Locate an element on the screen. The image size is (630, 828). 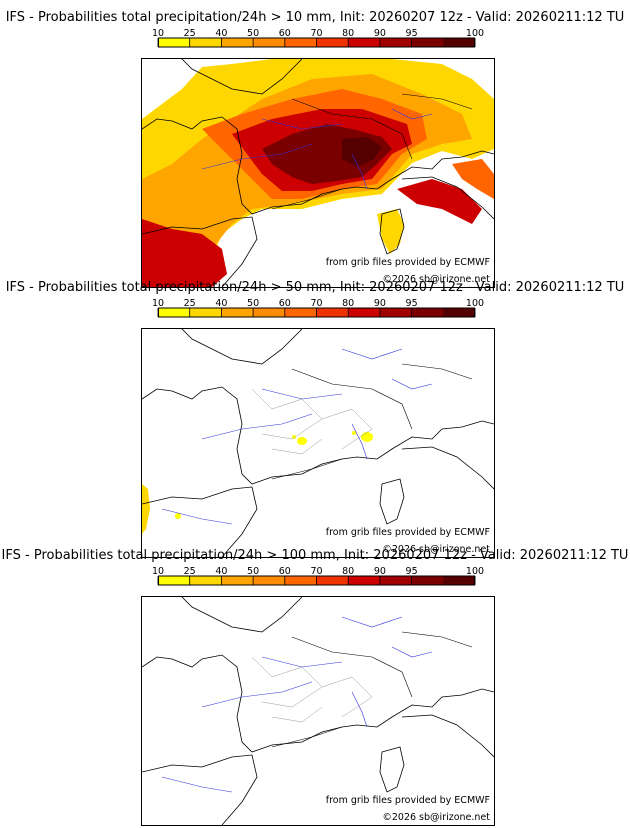
coastline is located at coordinates (318, 703).